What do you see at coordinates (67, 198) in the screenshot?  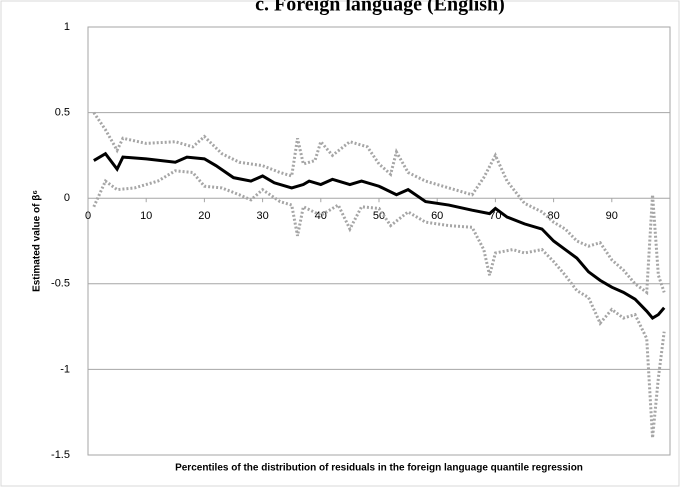 I see `y-tick-label: 0` at bounding box center [67, 198].